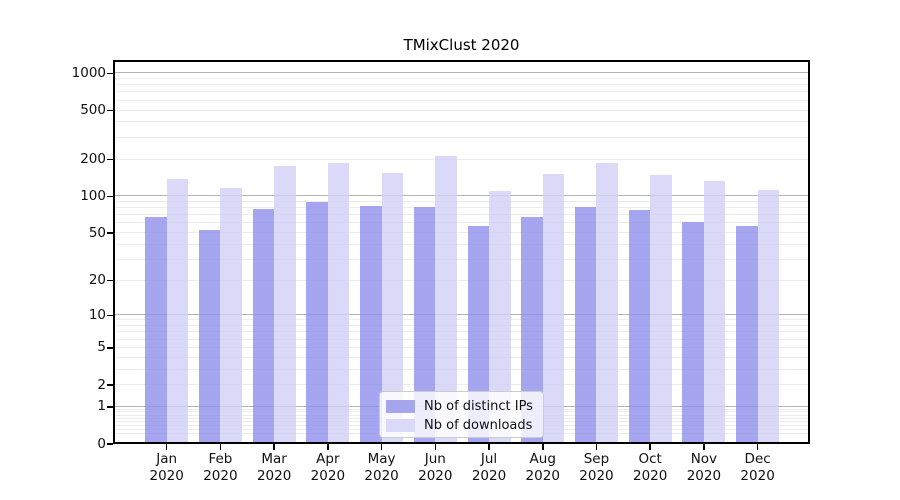  Describe the element at coordinates (461, 45) in the screenshot. I see `chart-title: TMixClust 2020` at that location.